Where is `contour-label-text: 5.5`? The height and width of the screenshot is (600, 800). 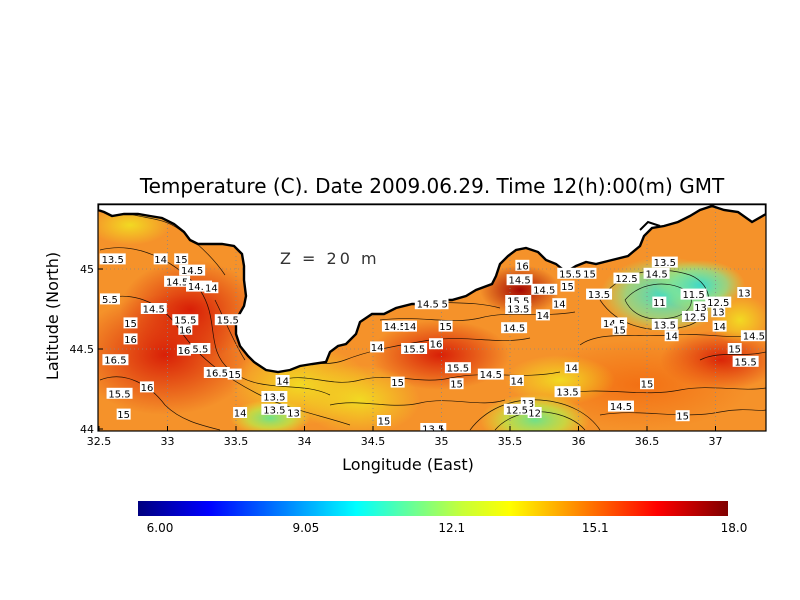
contour-label-text: 5.5 is located at coordinates (110, 300).